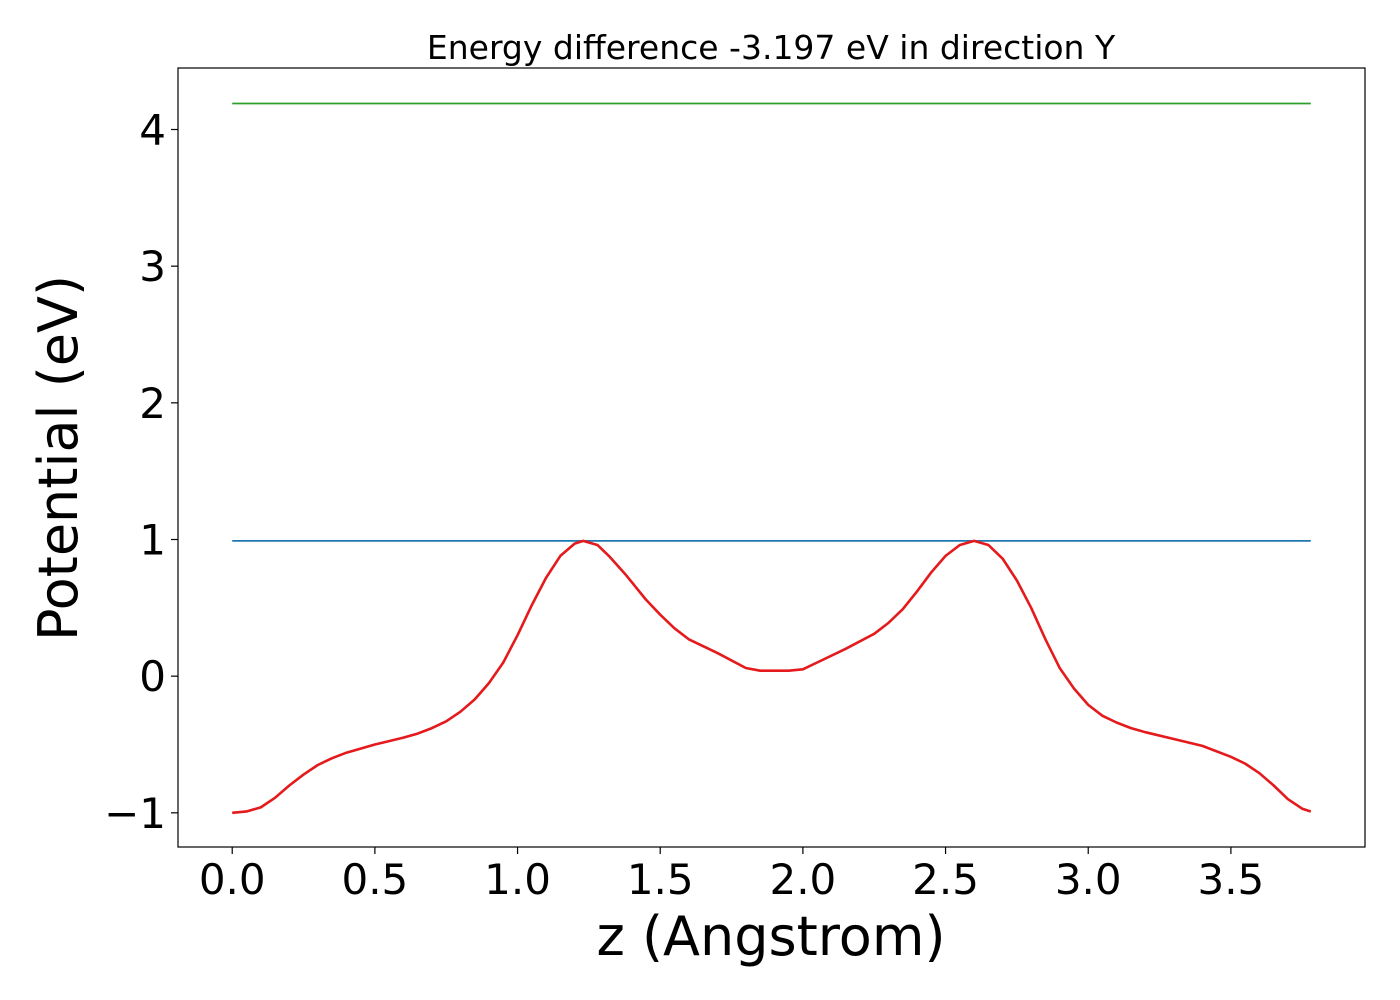 The height and width of the screenshot is (1000, 1400). I want to click on y-tick-label: 1, so click(152, 540).